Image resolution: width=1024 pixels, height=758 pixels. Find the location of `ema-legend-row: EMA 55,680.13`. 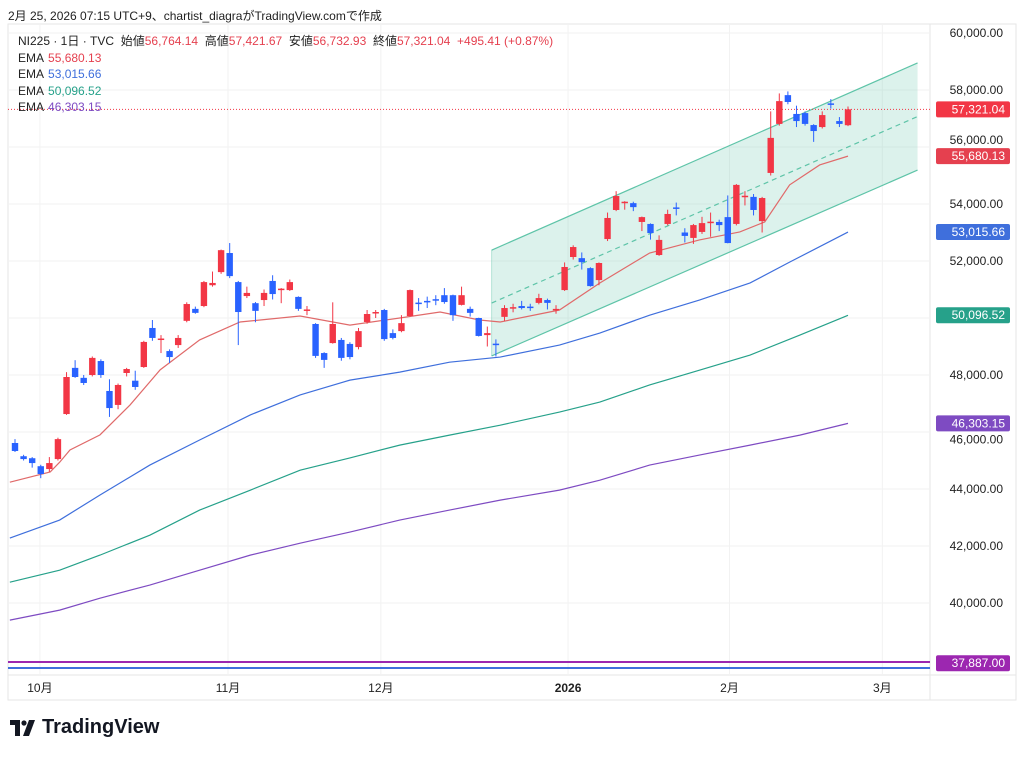

ema-legend-row: EMA 55,680.13 is located at coordinates (285, 58).